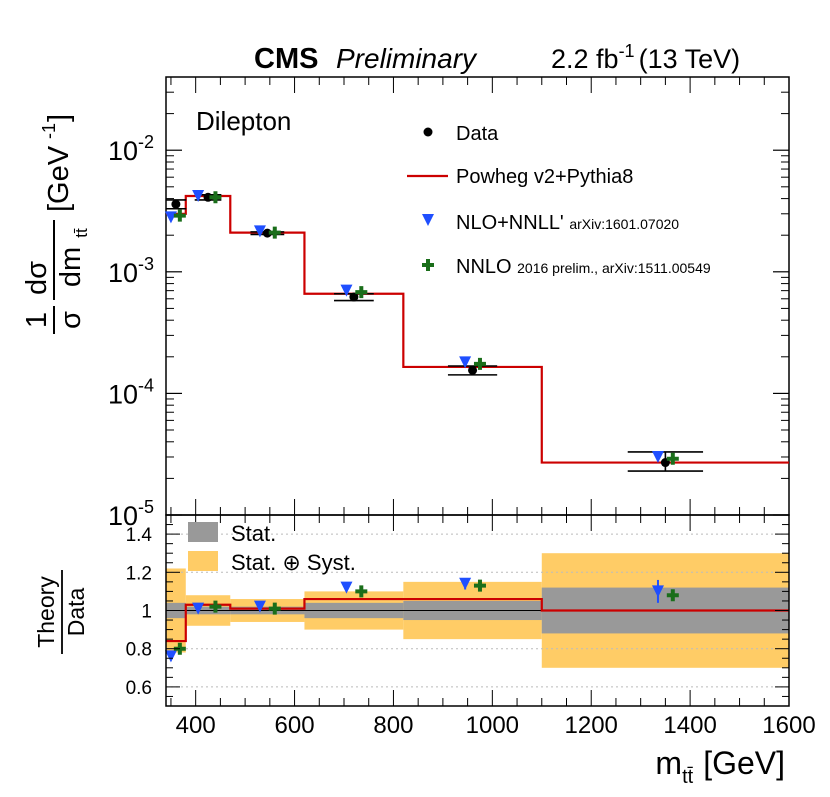 This screenshot has width=830, height=797. What do you see at coordinates (567, 223) in the screenshot?
I see `legend-nlo-label: NLO+NNLL' arXiv:1601.07020` at bounding box center [567, 223].